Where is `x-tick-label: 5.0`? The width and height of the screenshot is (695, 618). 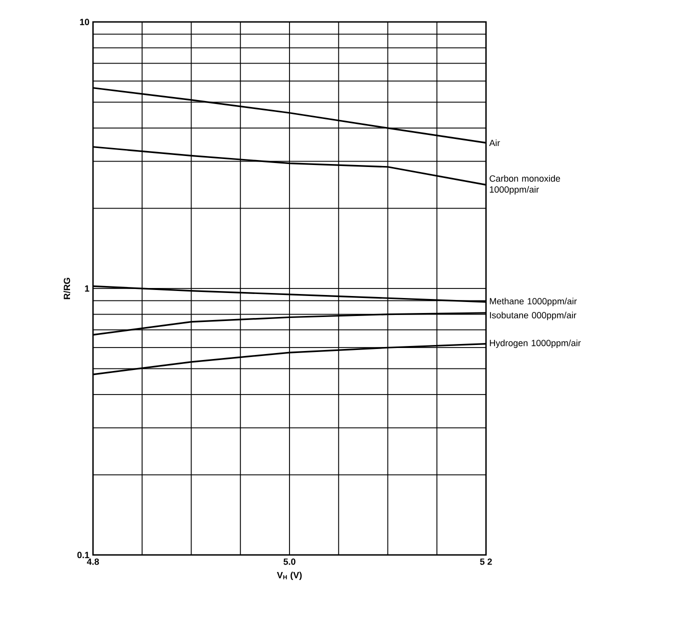
x-tick-label: 5.0 is located at coordinates (290, 561).